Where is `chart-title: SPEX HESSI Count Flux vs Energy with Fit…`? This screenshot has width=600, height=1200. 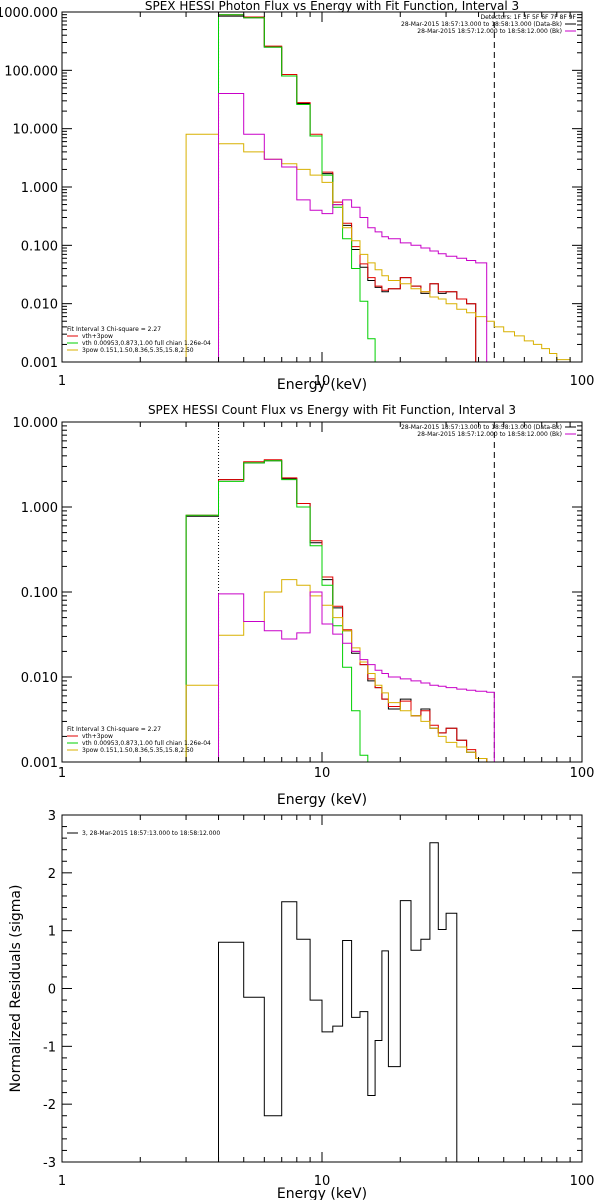
chart-title: SPEX HESSI Count Flux vs Energy with Fit… is located at coordinates (332, 410).